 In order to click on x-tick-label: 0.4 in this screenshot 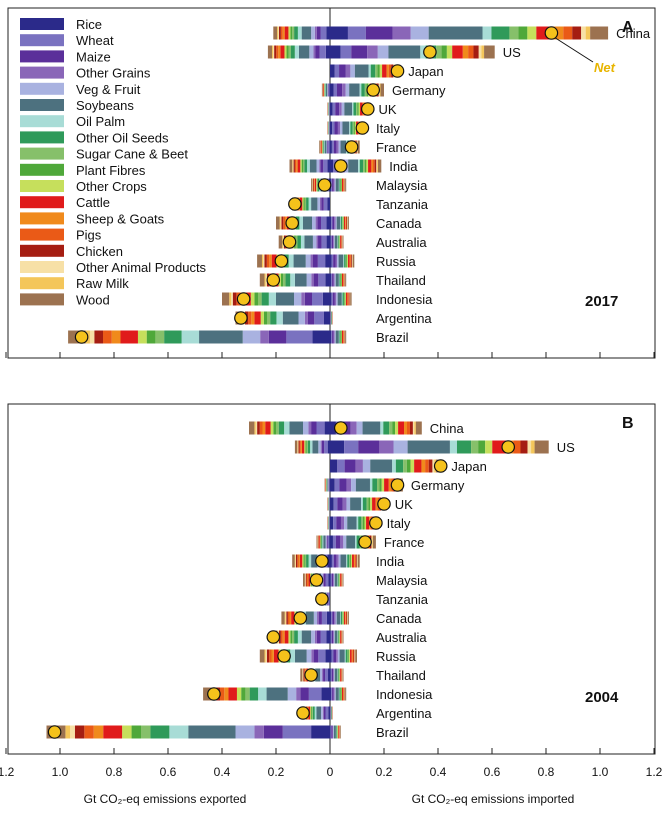, I will do `click(438, 772)`.